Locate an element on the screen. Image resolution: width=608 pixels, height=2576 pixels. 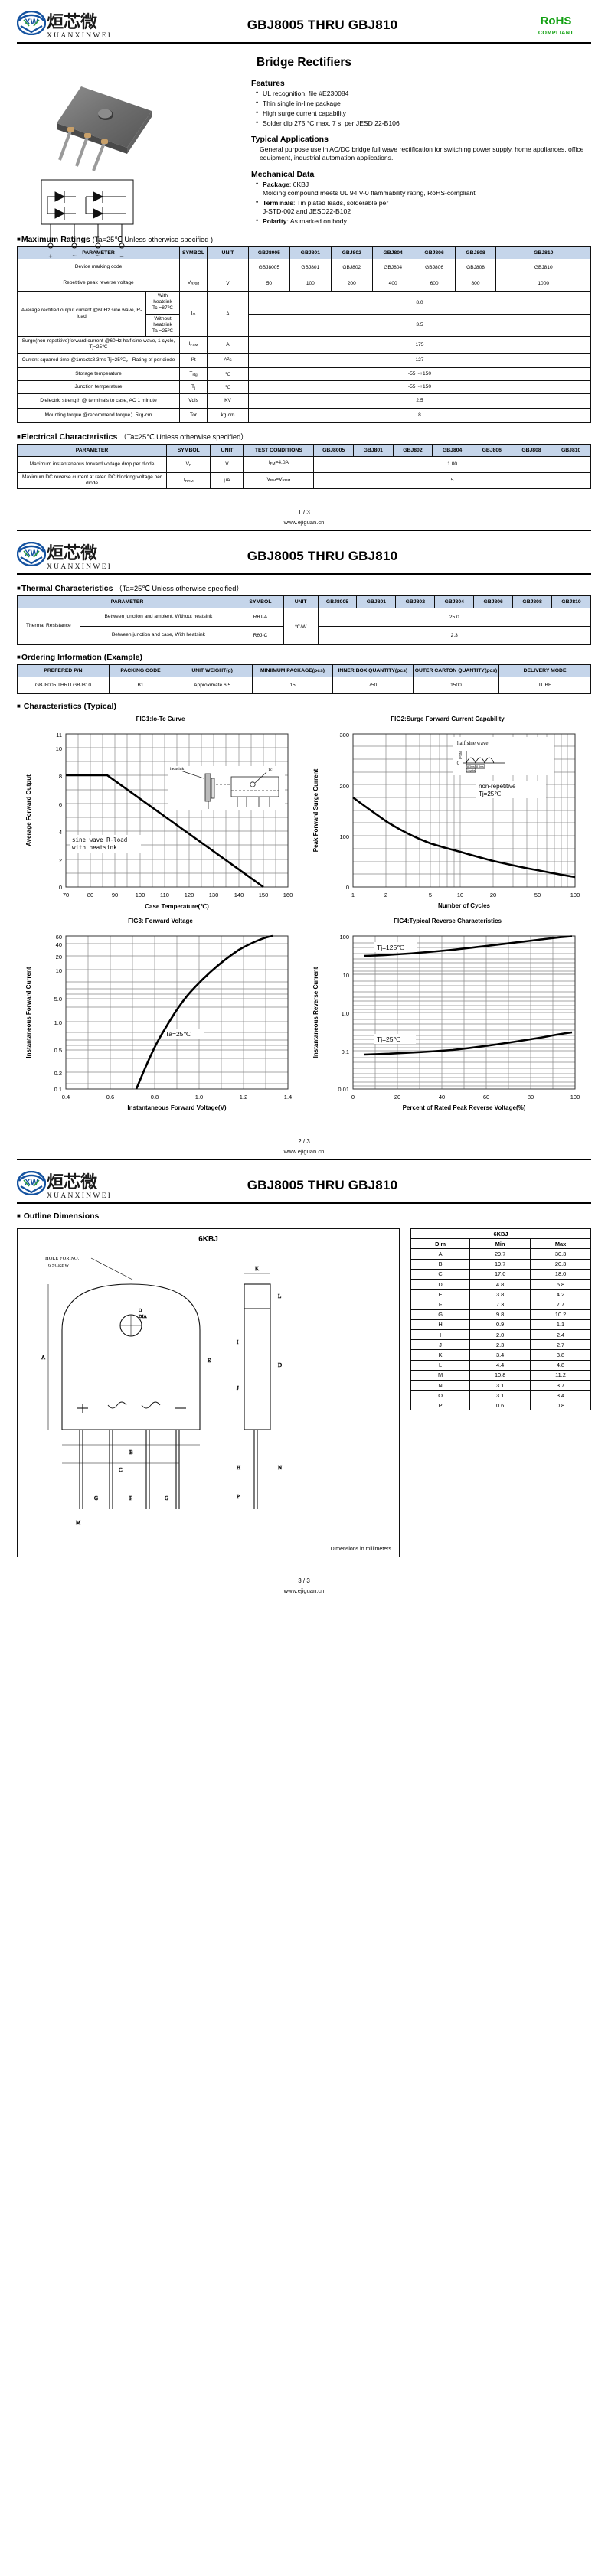
table-row: J 2.3 2.7 is located at coordinates (501, 1345).